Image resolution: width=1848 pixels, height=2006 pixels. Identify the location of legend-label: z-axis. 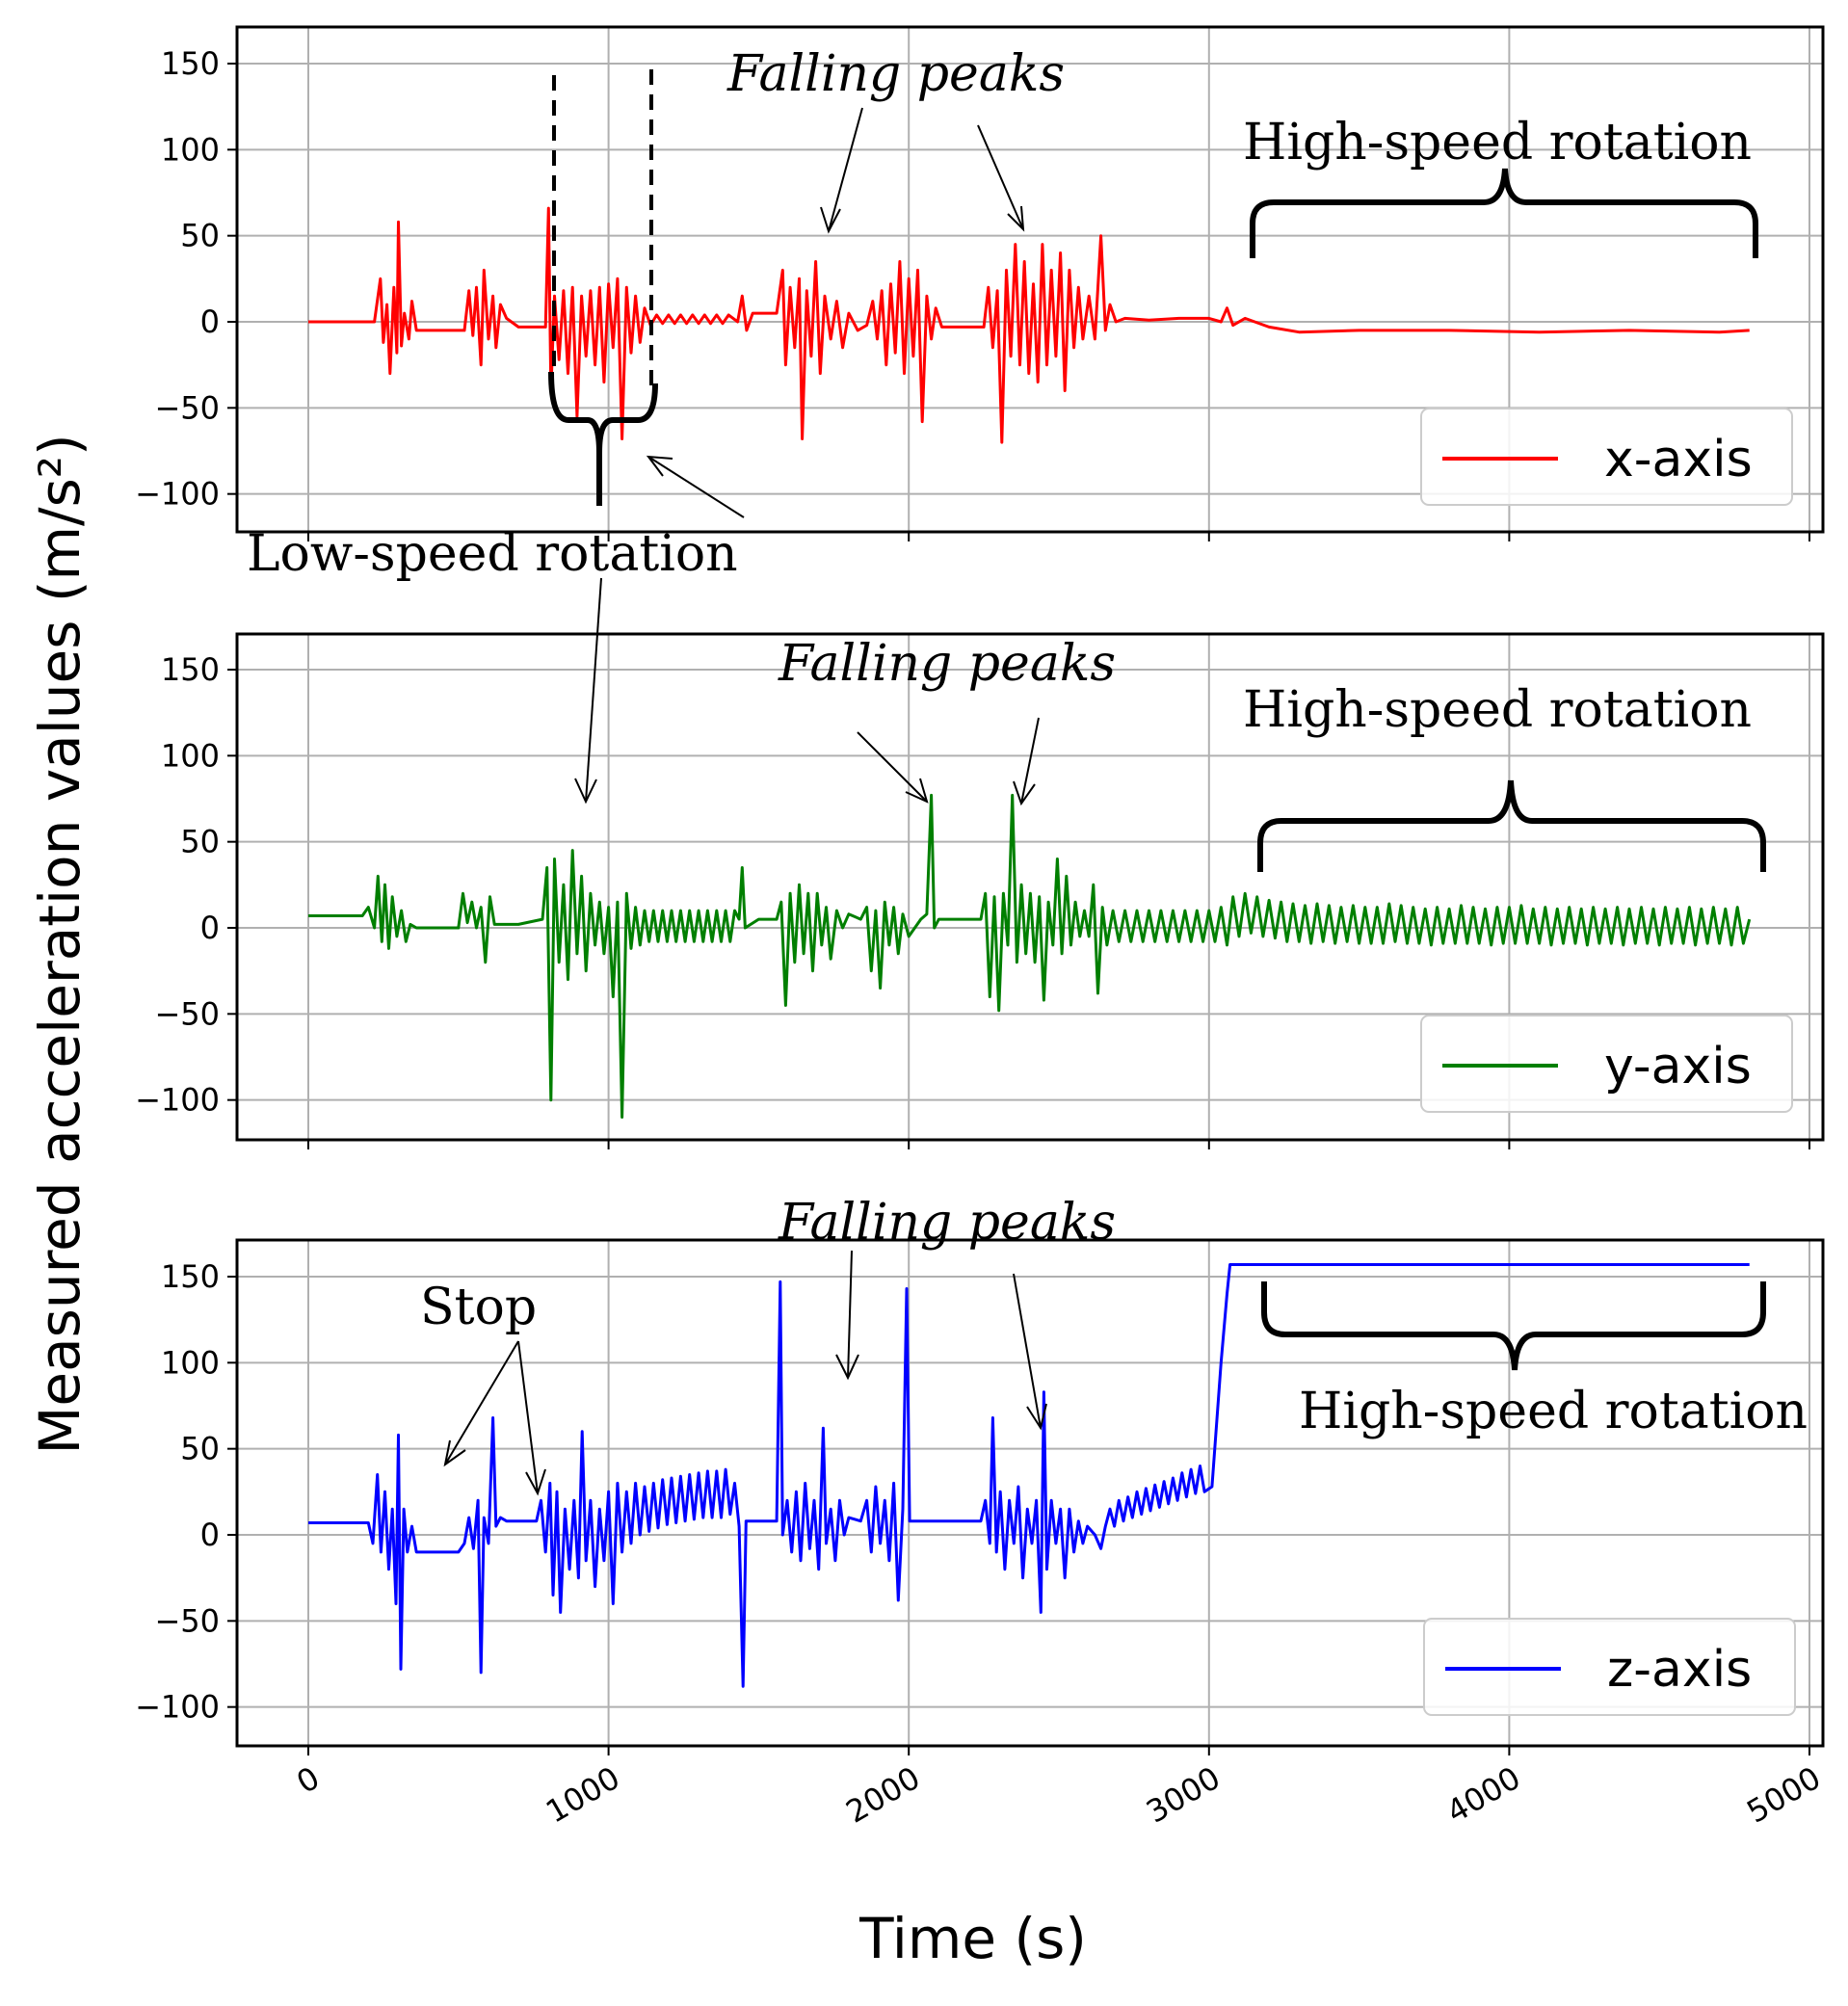
(1679, 1670).